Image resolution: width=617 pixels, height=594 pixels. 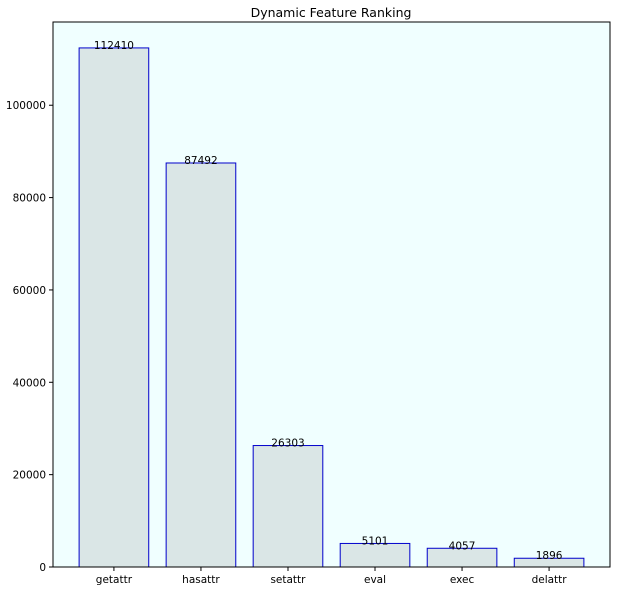 I want to click on x-tick-label: setattr, so click(x=288, y=580).